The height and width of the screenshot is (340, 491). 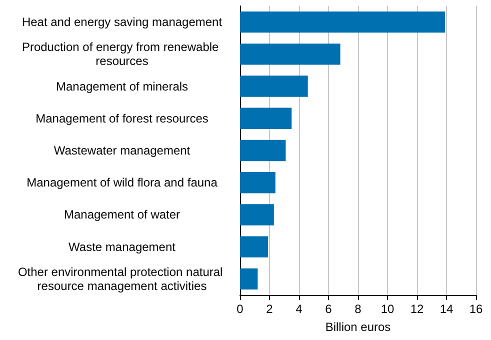 What do you see at coordinates (417, 309) in the screenshot?
I see `x-tick-label: 12` at bounding box center [417, 309].